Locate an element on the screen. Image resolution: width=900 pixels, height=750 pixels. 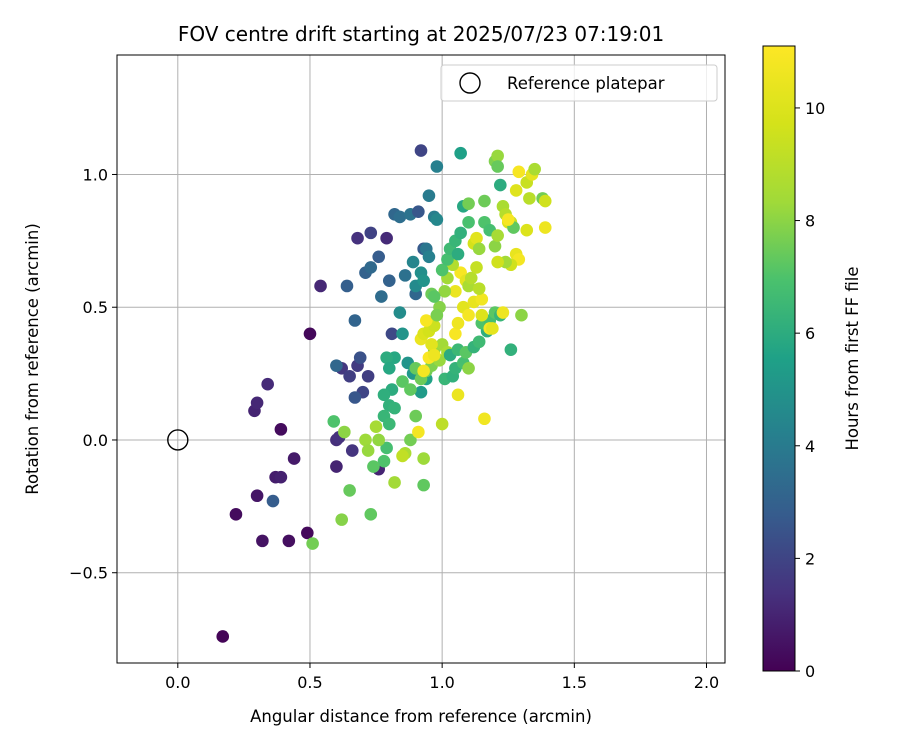
colorbar-tick-label: 8 is located at coordinates (810, 221).